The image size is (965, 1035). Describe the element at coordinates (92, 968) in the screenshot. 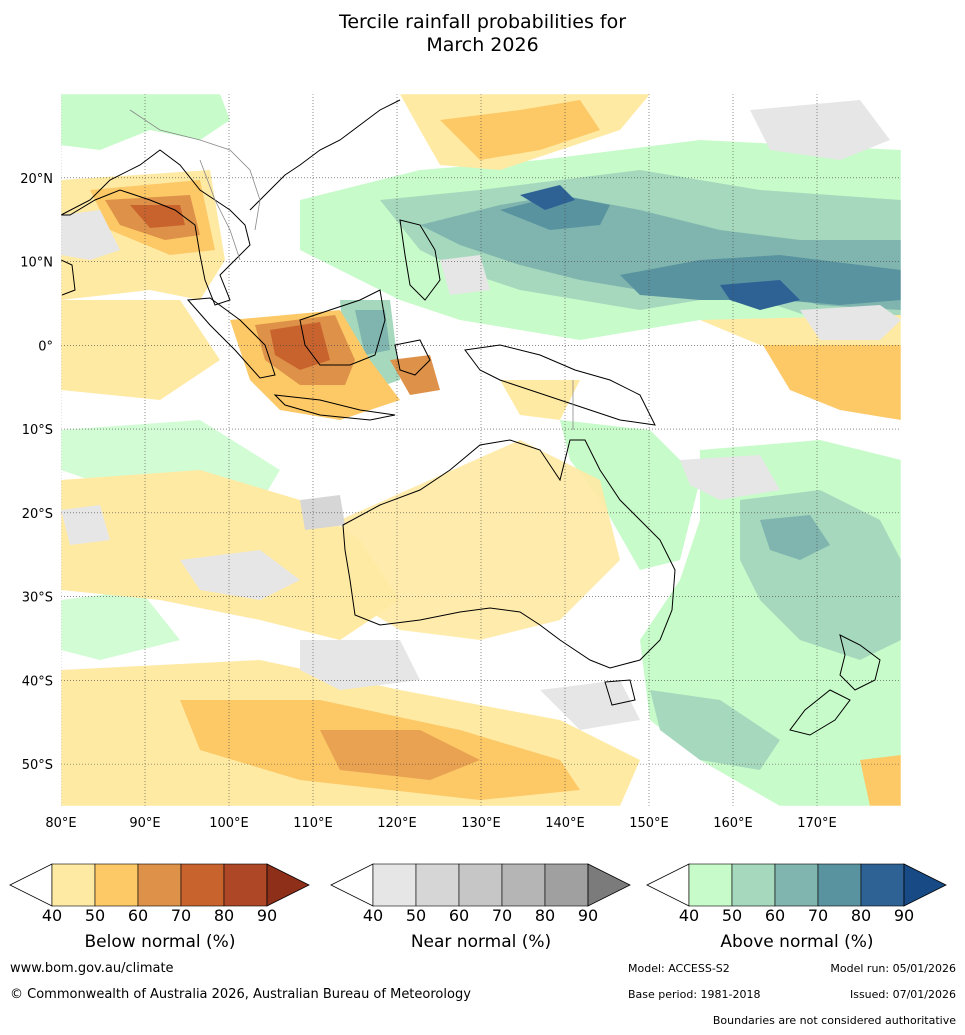

I see `website-link: www.bom.gov.au/climate` at that location.